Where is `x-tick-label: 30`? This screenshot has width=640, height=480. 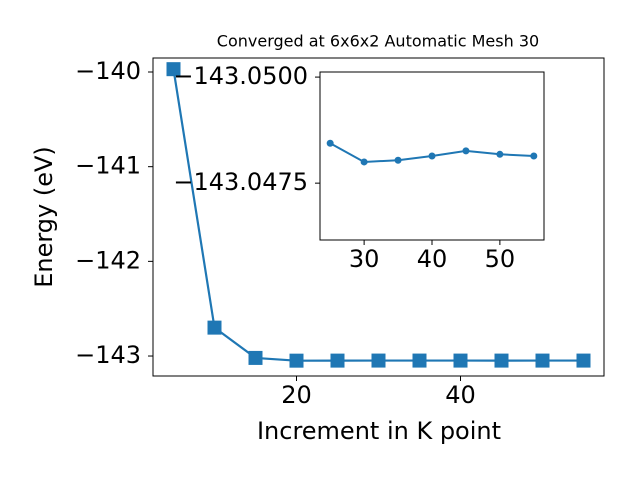
x-tick-label: 30 is located at coordinates (364, 259).